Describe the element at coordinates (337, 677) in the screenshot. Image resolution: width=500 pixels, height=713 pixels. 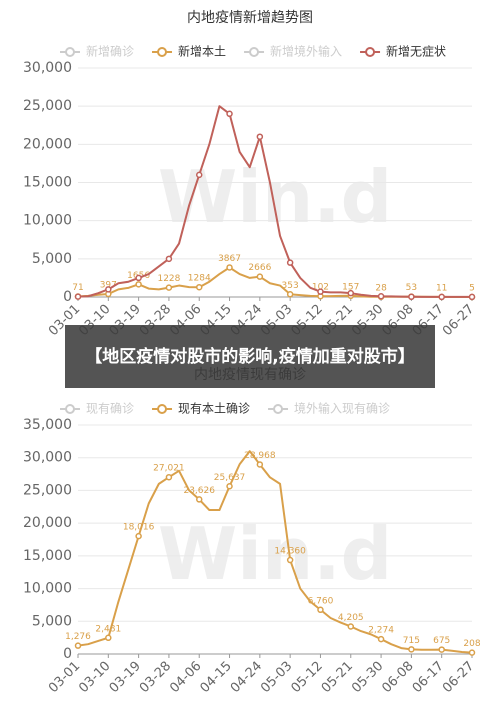
I see `x-tick-label: 05-21` at that location.